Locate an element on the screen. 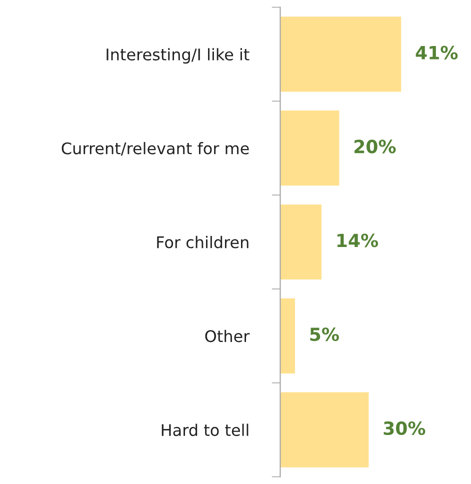 This screenshot has height=484, width=471. data-label: 41% is located at coordinates (437, 53).